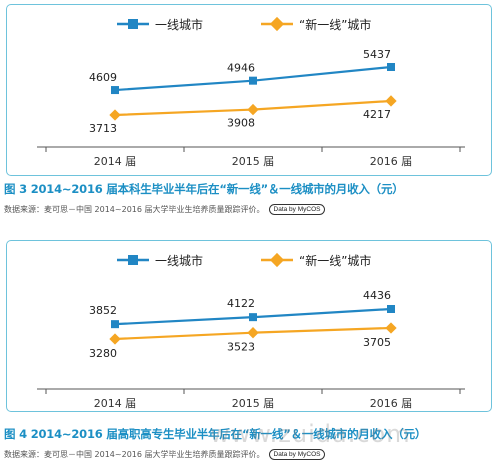 The height and width of the screenshot is (469, 500). What do you see at coordinates (377, 295) in the screenshot?
I see `data-label: 4436` at bounding box center [377, 295].